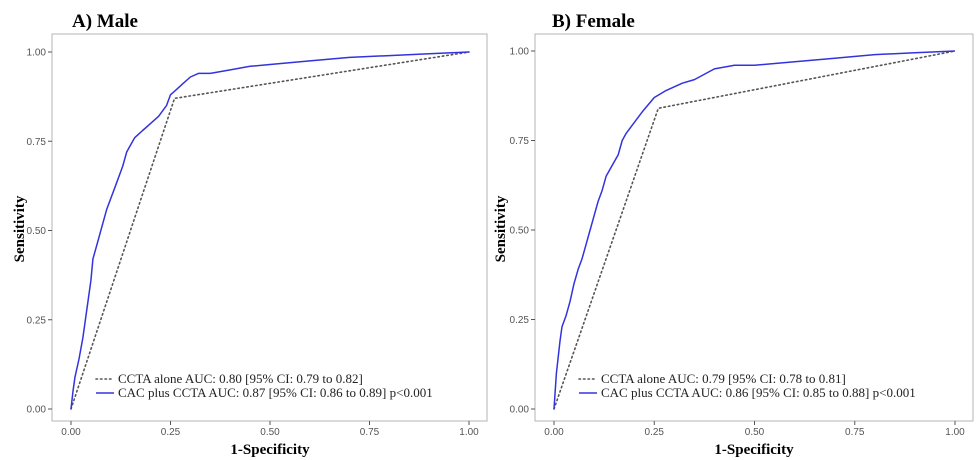 Image resolution: width=976 pixels, height=460 pixels. What do you see at coordinates (593, 21) in the screenshot?
I see `panel-title: B) Female` at bounding box center [593, 21].